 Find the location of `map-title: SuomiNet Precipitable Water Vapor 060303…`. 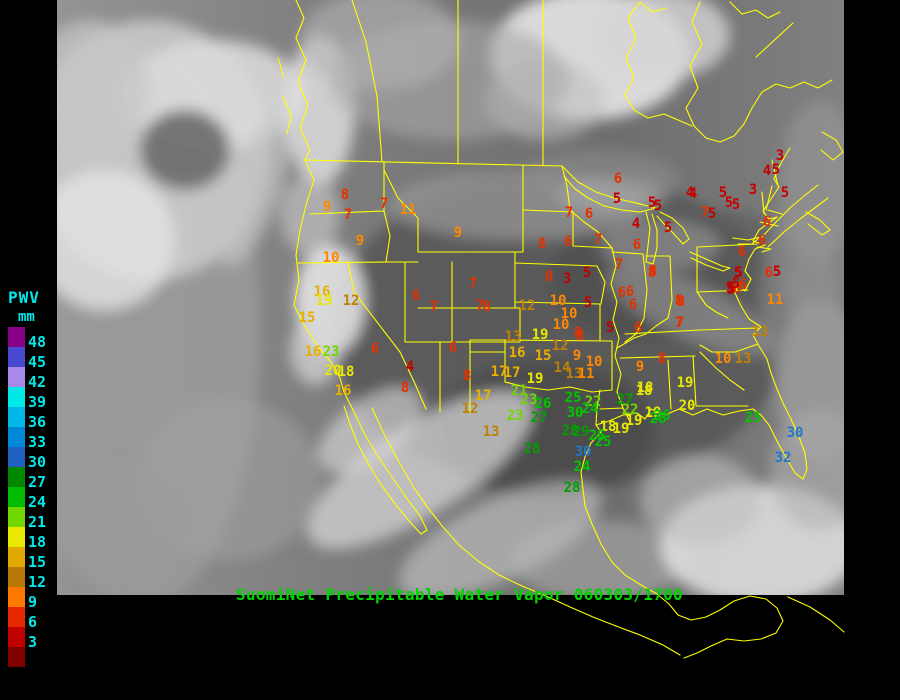

map-title: SuomiNet Precipitable Water Vapor 060303… is located at coordinates (459, 594).